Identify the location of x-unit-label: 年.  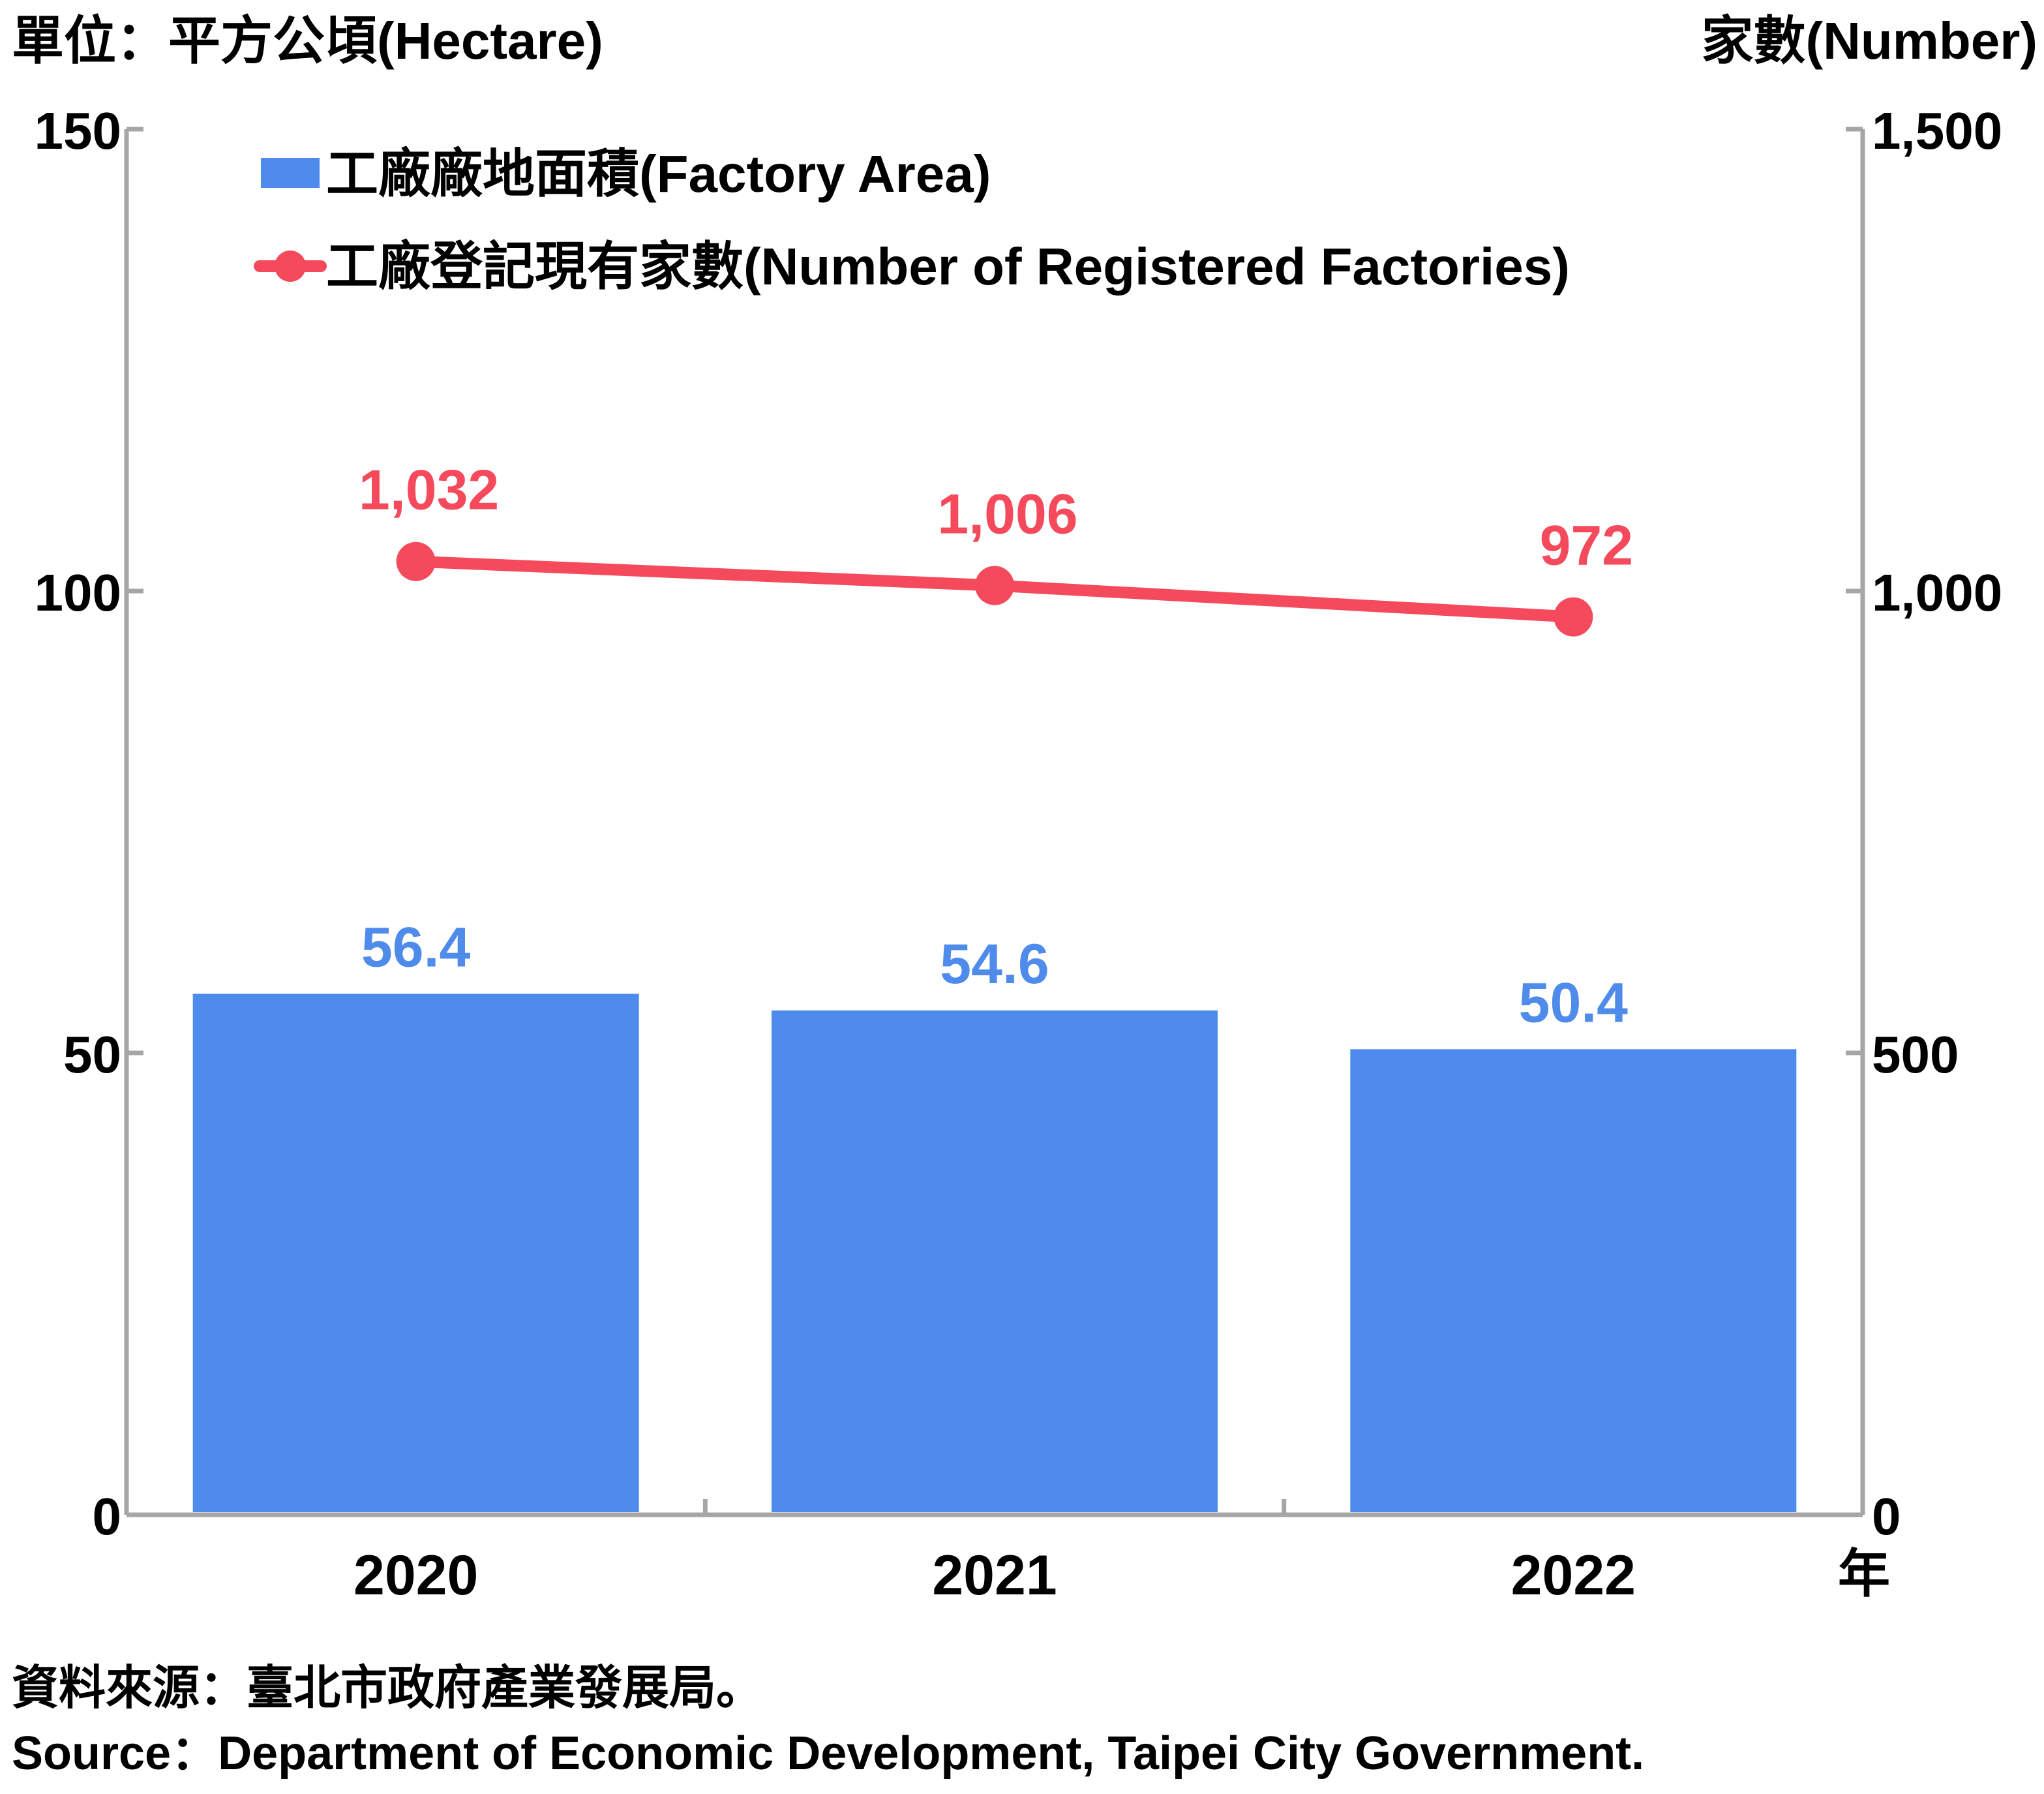
(1864, 1574).